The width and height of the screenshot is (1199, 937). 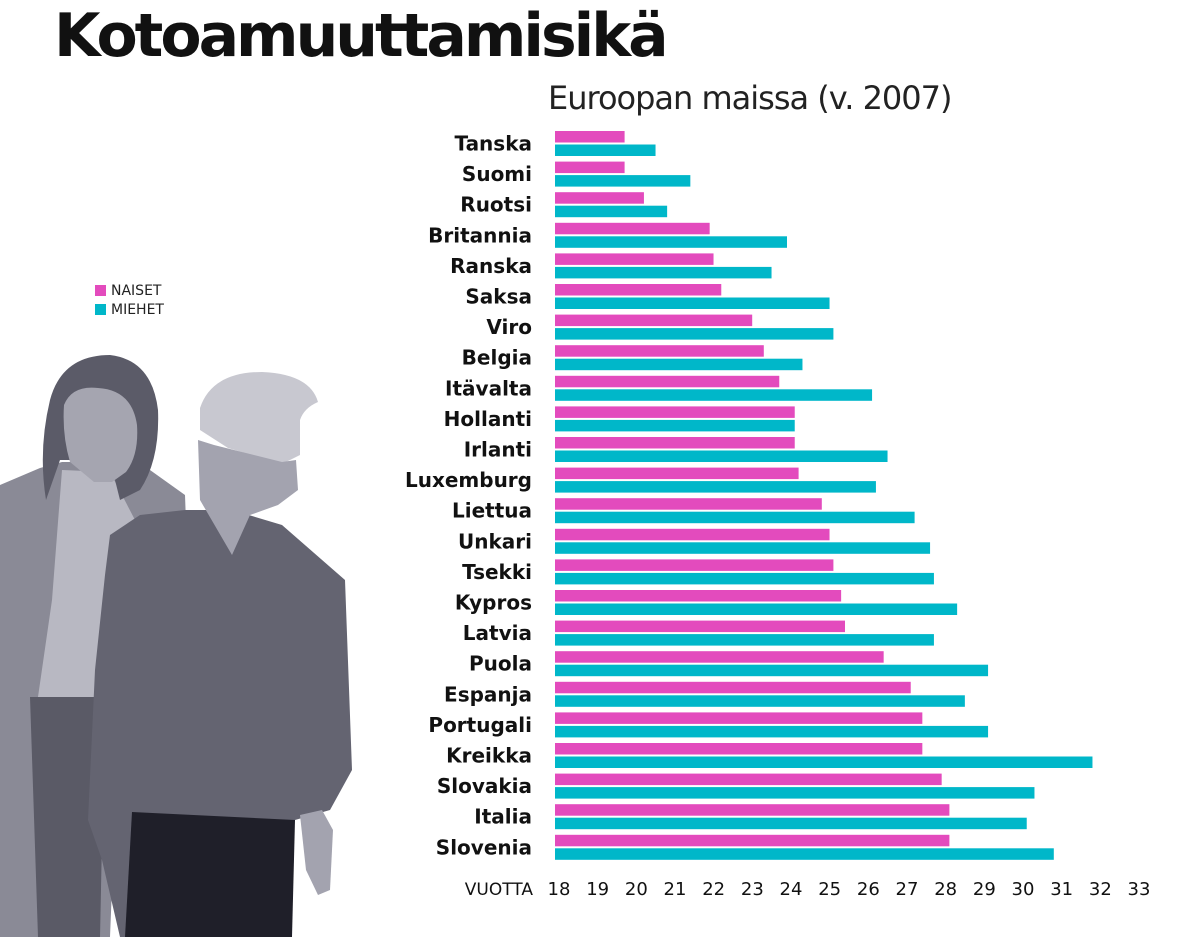 I want to click on category-label-viro: Viro, so click(x=509, y=327).